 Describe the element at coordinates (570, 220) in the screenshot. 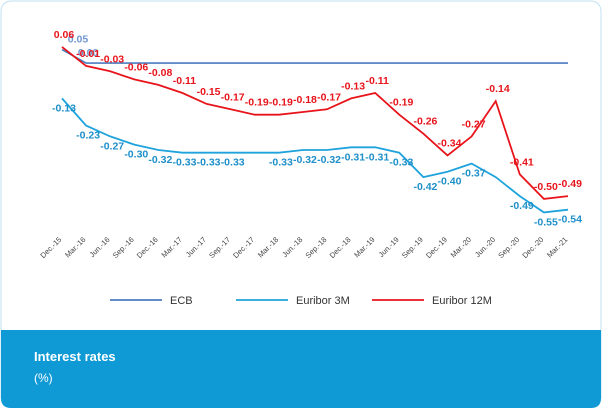

I see `data-label: -0.54` at that location.